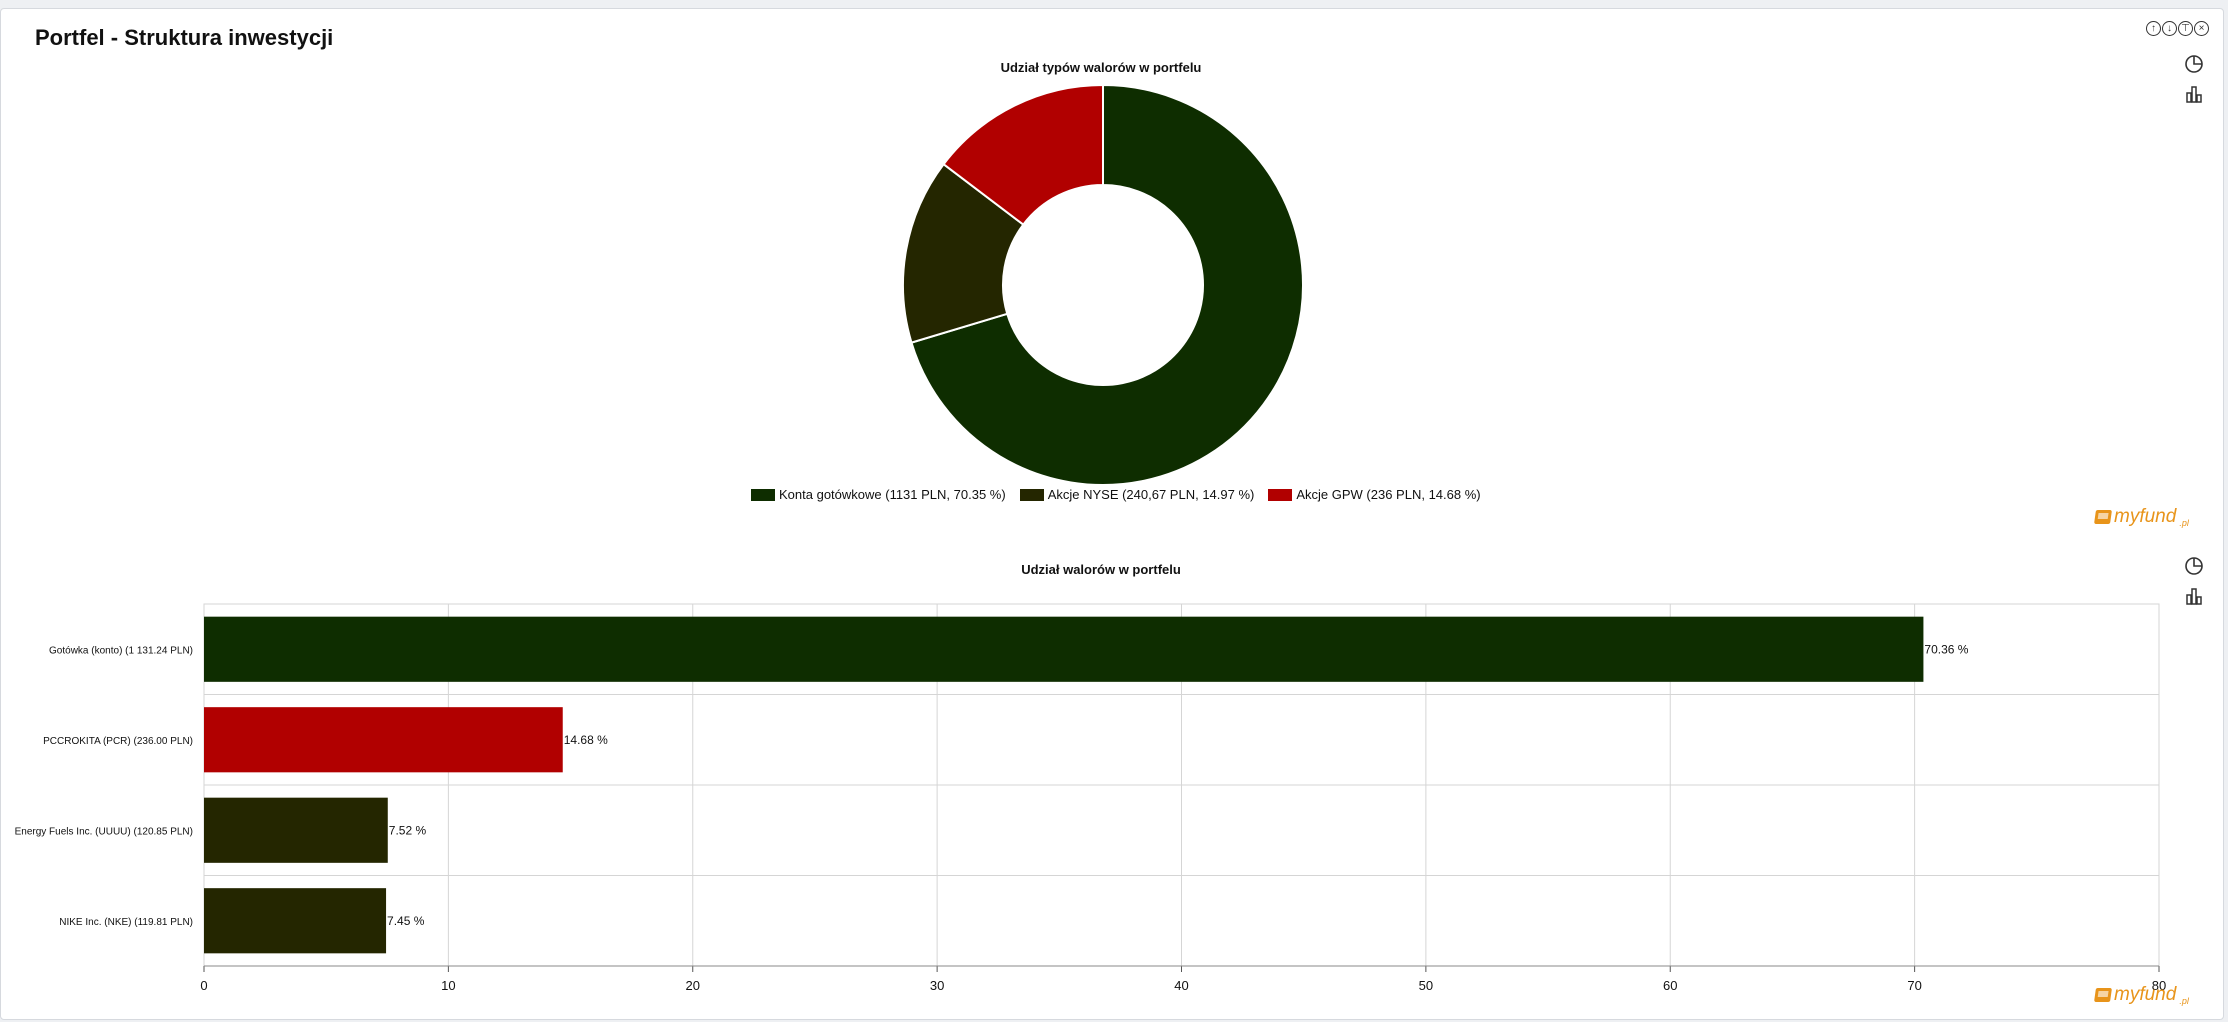  I want to click on x-tick-label: 50, so click(1426, 985).